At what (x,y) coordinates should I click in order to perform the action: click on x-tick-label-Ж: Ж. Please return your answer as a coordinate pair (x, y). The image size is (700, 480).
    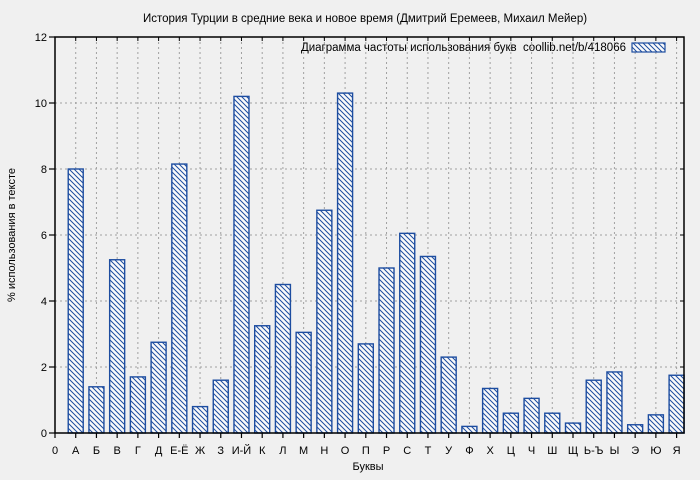
    Looking at the image, I should click on (200, 451).